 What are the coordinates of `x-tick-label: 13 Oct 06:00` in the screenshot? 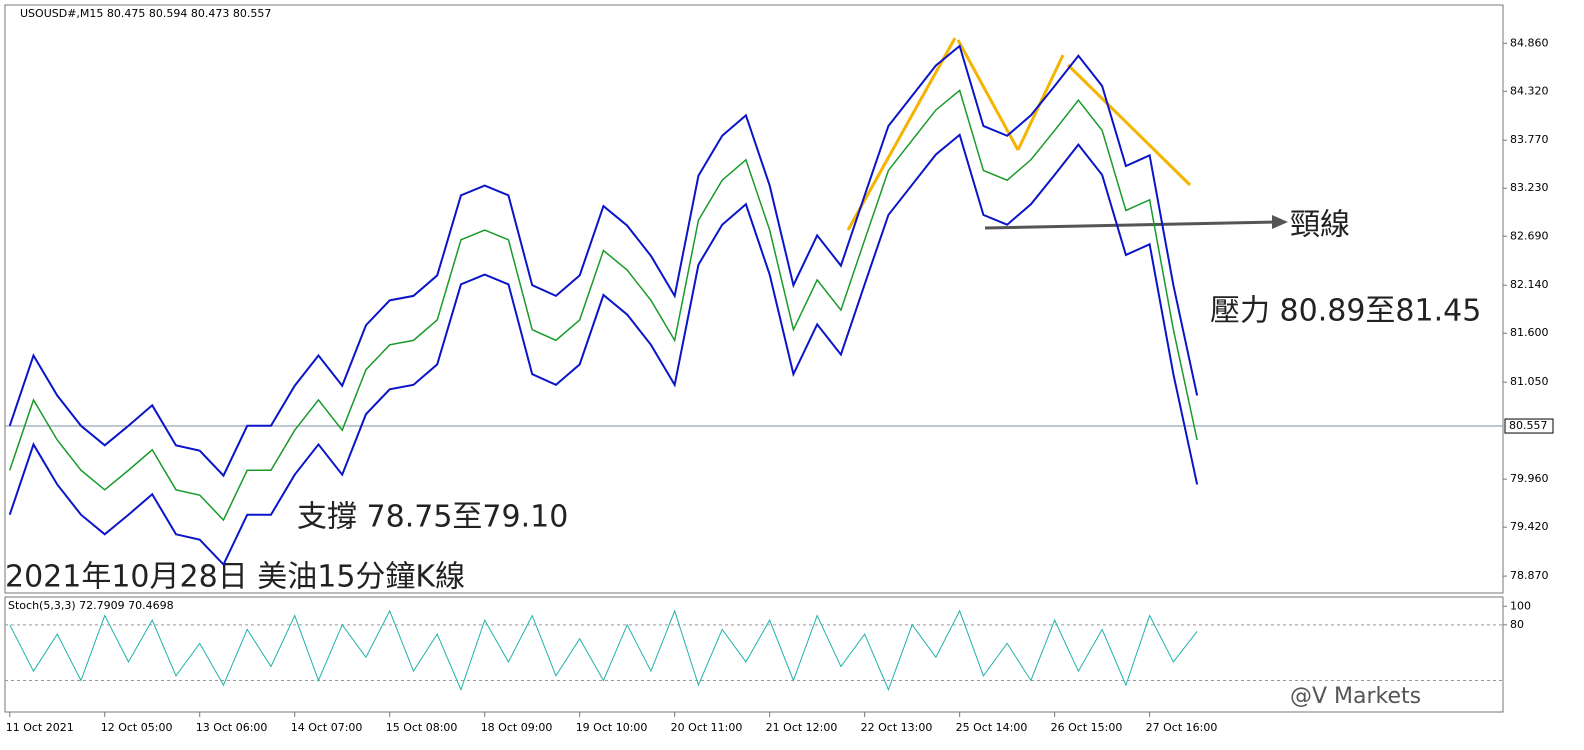 It's located at (232, 727).